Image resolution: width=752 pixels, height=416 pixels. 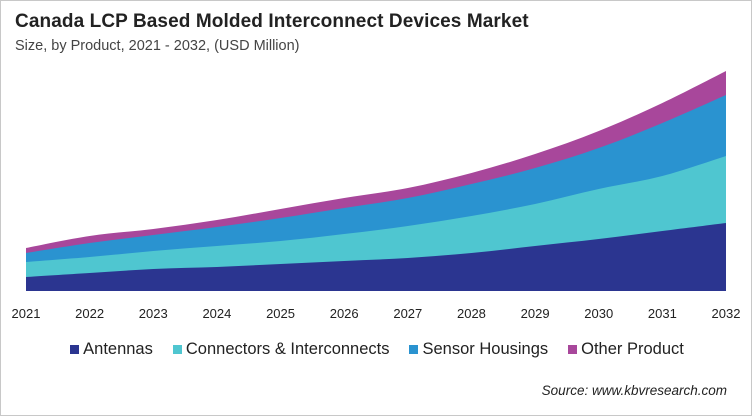 I want to click on x-tick-label: 2024, so click(x=216, y=313).